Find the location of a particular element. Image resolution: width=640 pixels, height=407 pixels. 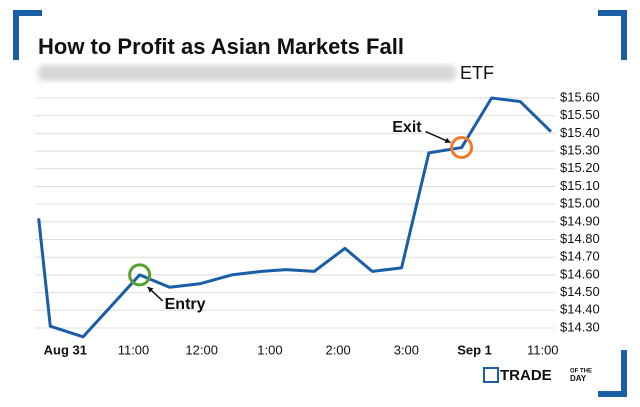

annotation-text: Exit is located at coordinates (407, 127).